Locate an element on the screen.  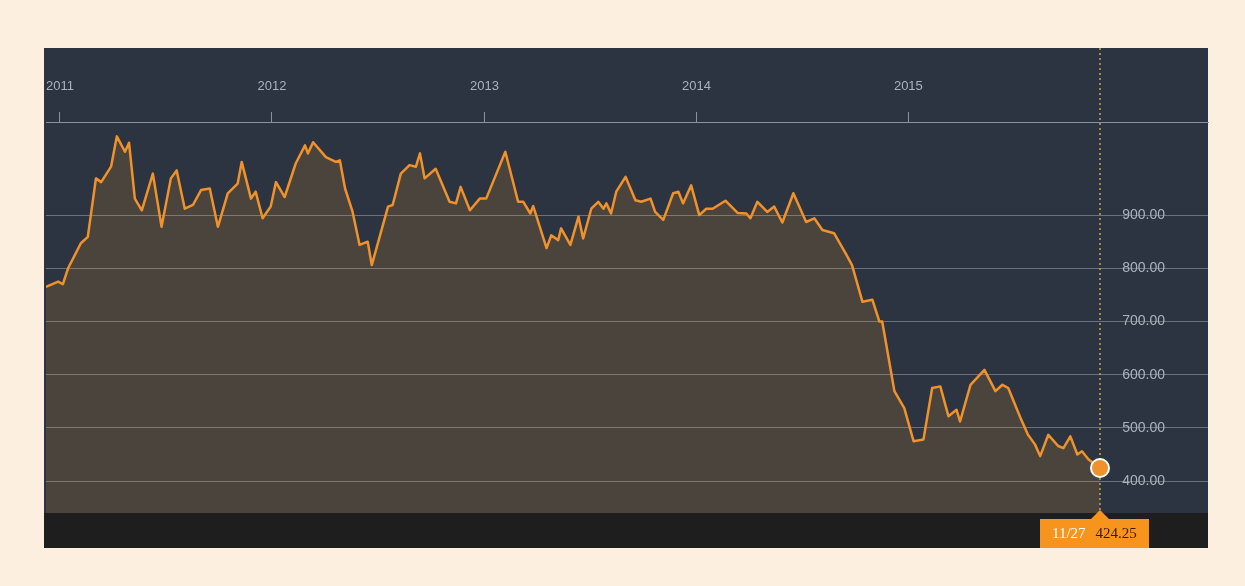
y-tick-label: 800.00 is located at coordinates (1144, 267).